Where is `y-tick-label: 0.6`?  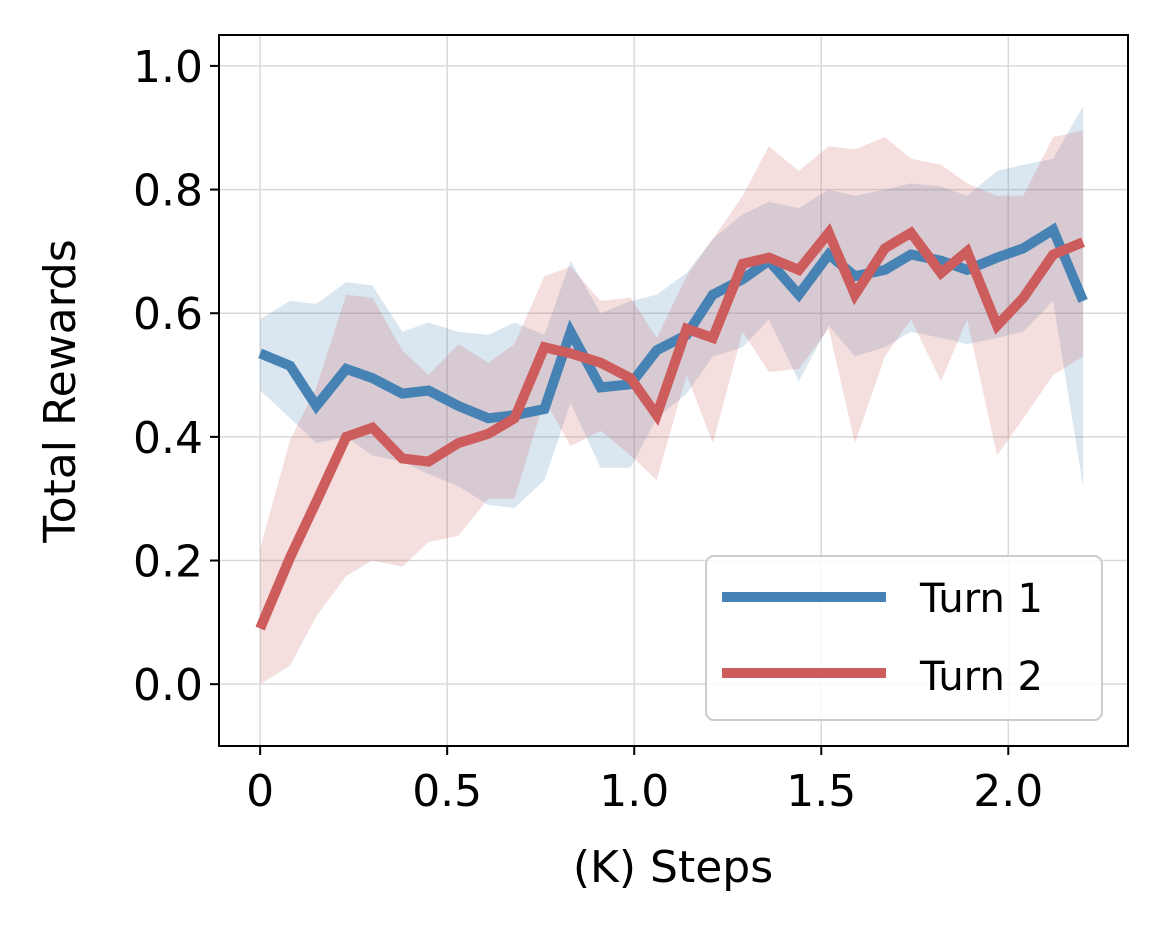 y-tick-label: 0.6 is located at coordinates (168, 314).